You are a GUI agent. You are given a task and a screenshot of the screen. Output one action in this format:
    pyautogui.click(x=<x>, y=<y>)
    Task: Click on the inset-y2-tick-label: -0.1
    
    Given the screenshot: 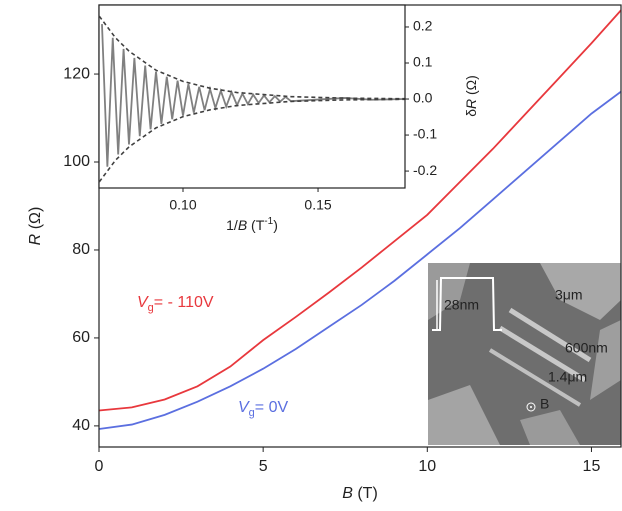 What is the action you would take?
    pyautogui.click(x=425, y=134)
    